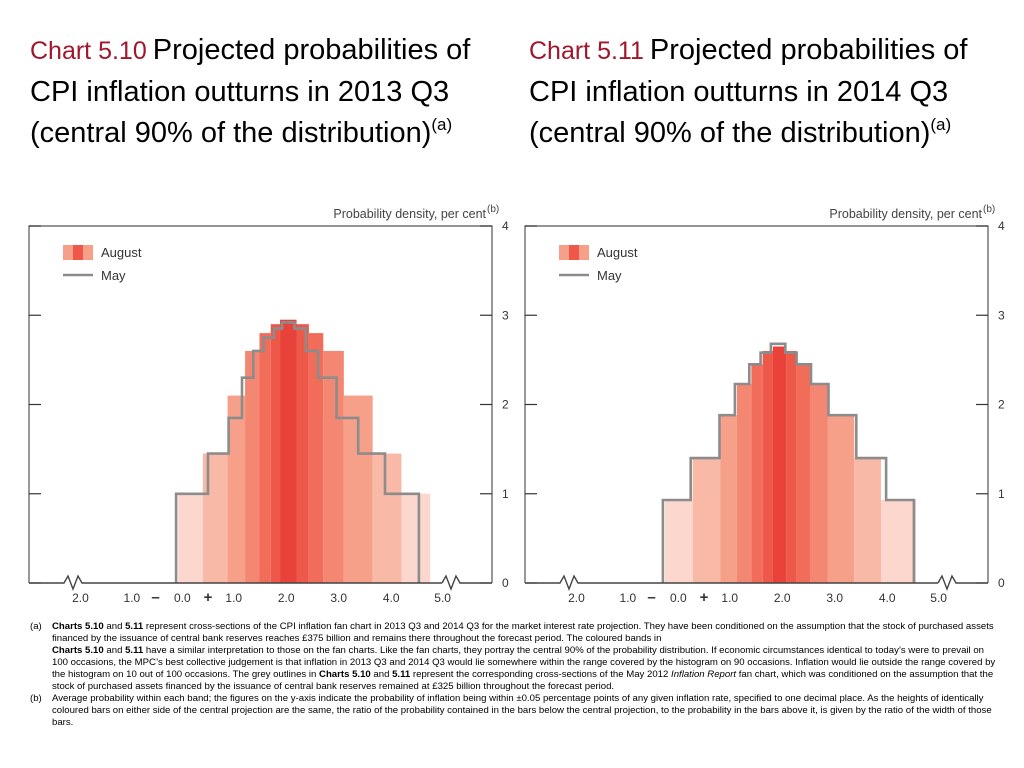 Image resolution: width=1024 pixels, height=768 pixels. Describe the element at coordinates (586, 51) in the screenshot. I see `chart-number: Chart 5.11` at that location.